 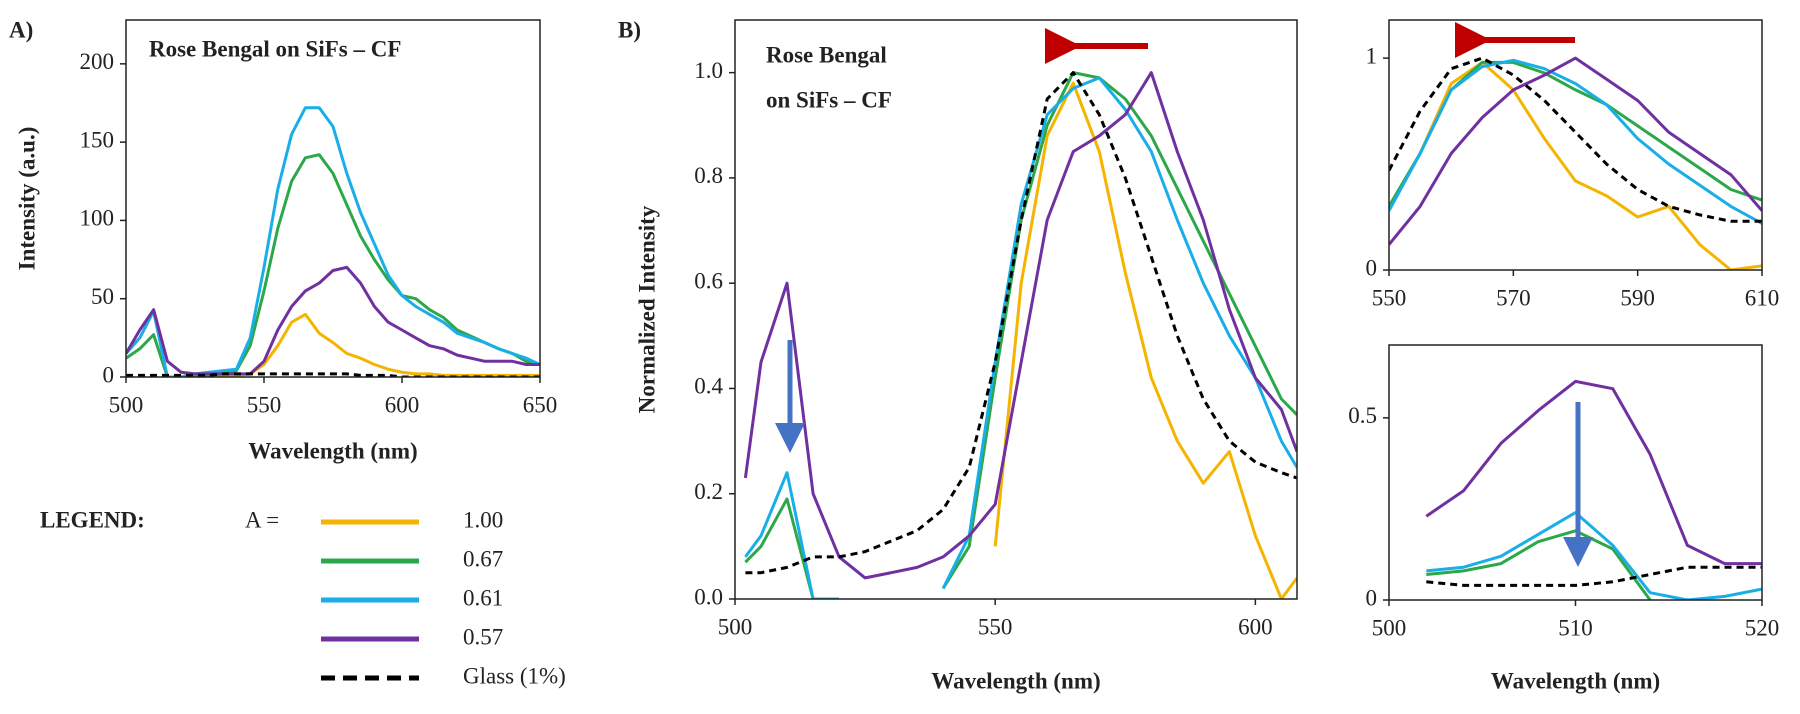 I want to click on legend-entry: Glass (1%), so click(x=514, y=675).